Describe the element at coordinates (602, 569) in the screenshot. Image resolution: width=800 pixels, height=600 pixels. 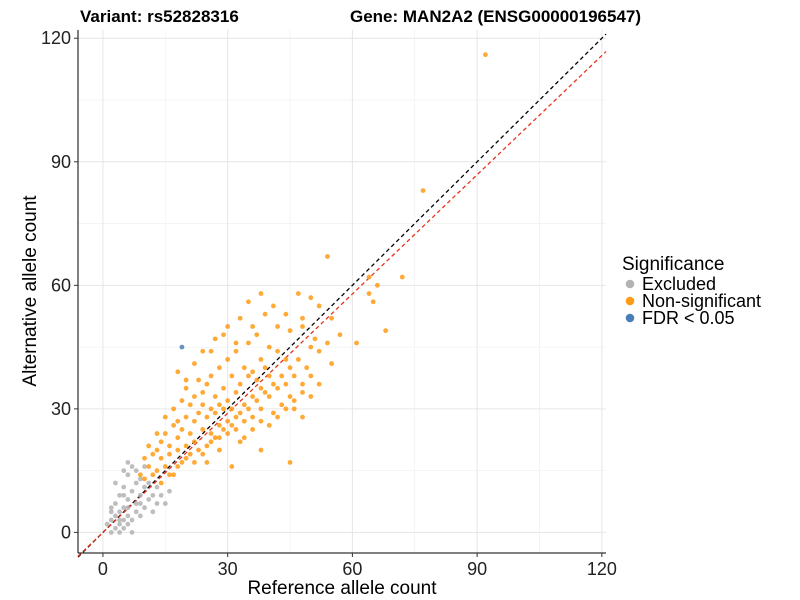
I see `x-tick-label: 120` at that location.